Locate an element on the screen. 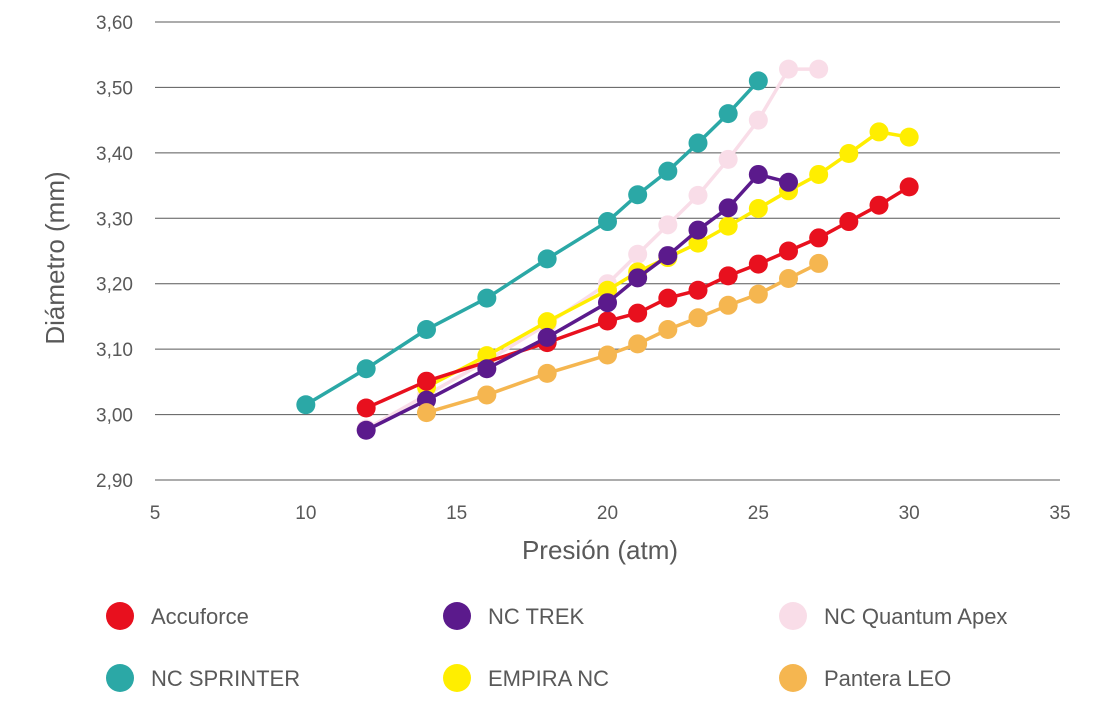 This screenshot has width=1120, height=705. x-tick-label: 20 is located at coordinates (607, 513).